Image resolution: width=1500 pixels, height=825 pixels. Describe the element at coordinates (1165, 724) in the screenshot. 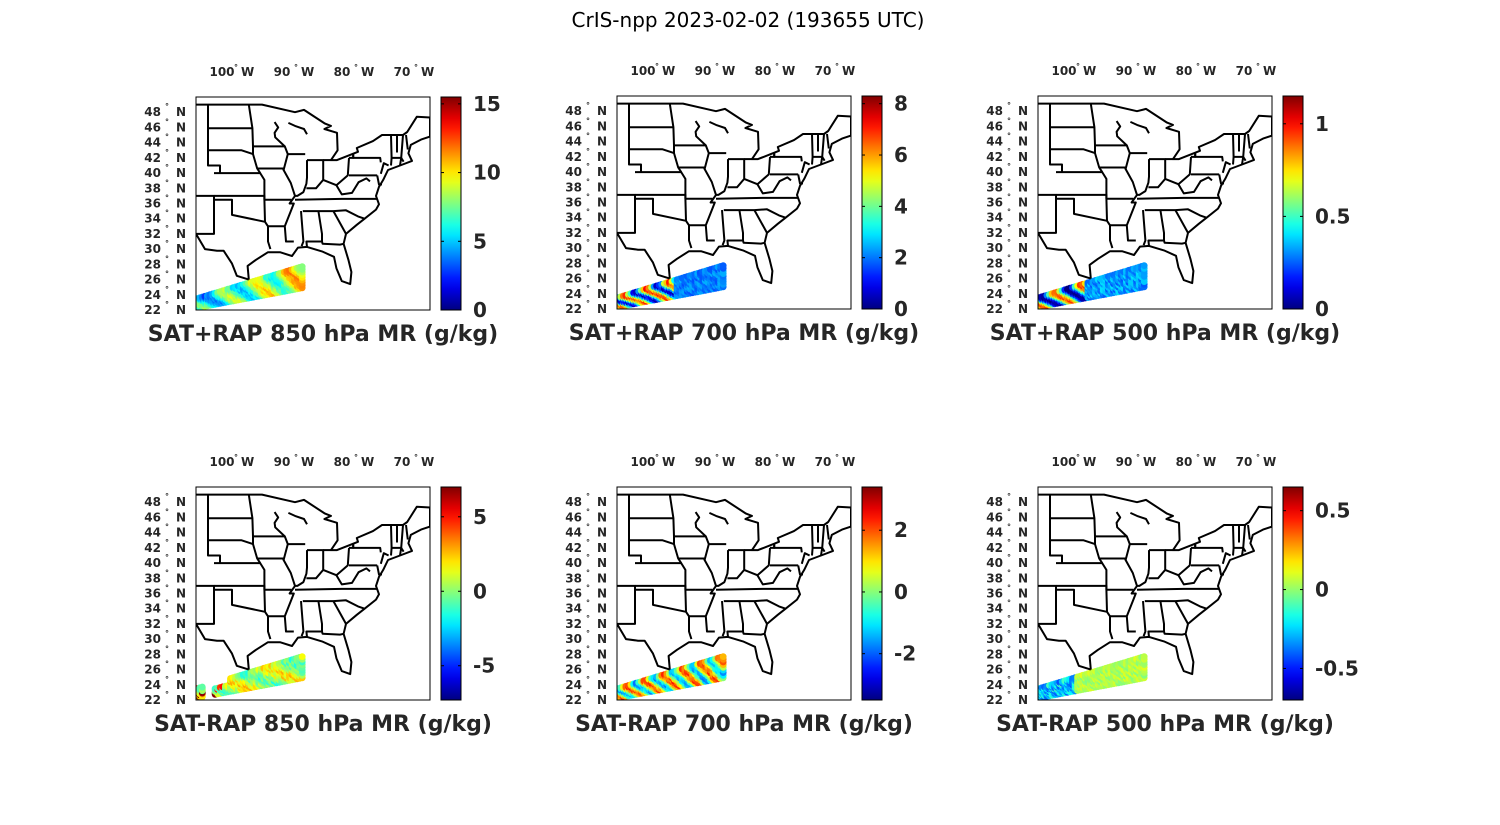

I see `panel-title: SAT-RAP 500 hPa MR (g/kg)` at that location.